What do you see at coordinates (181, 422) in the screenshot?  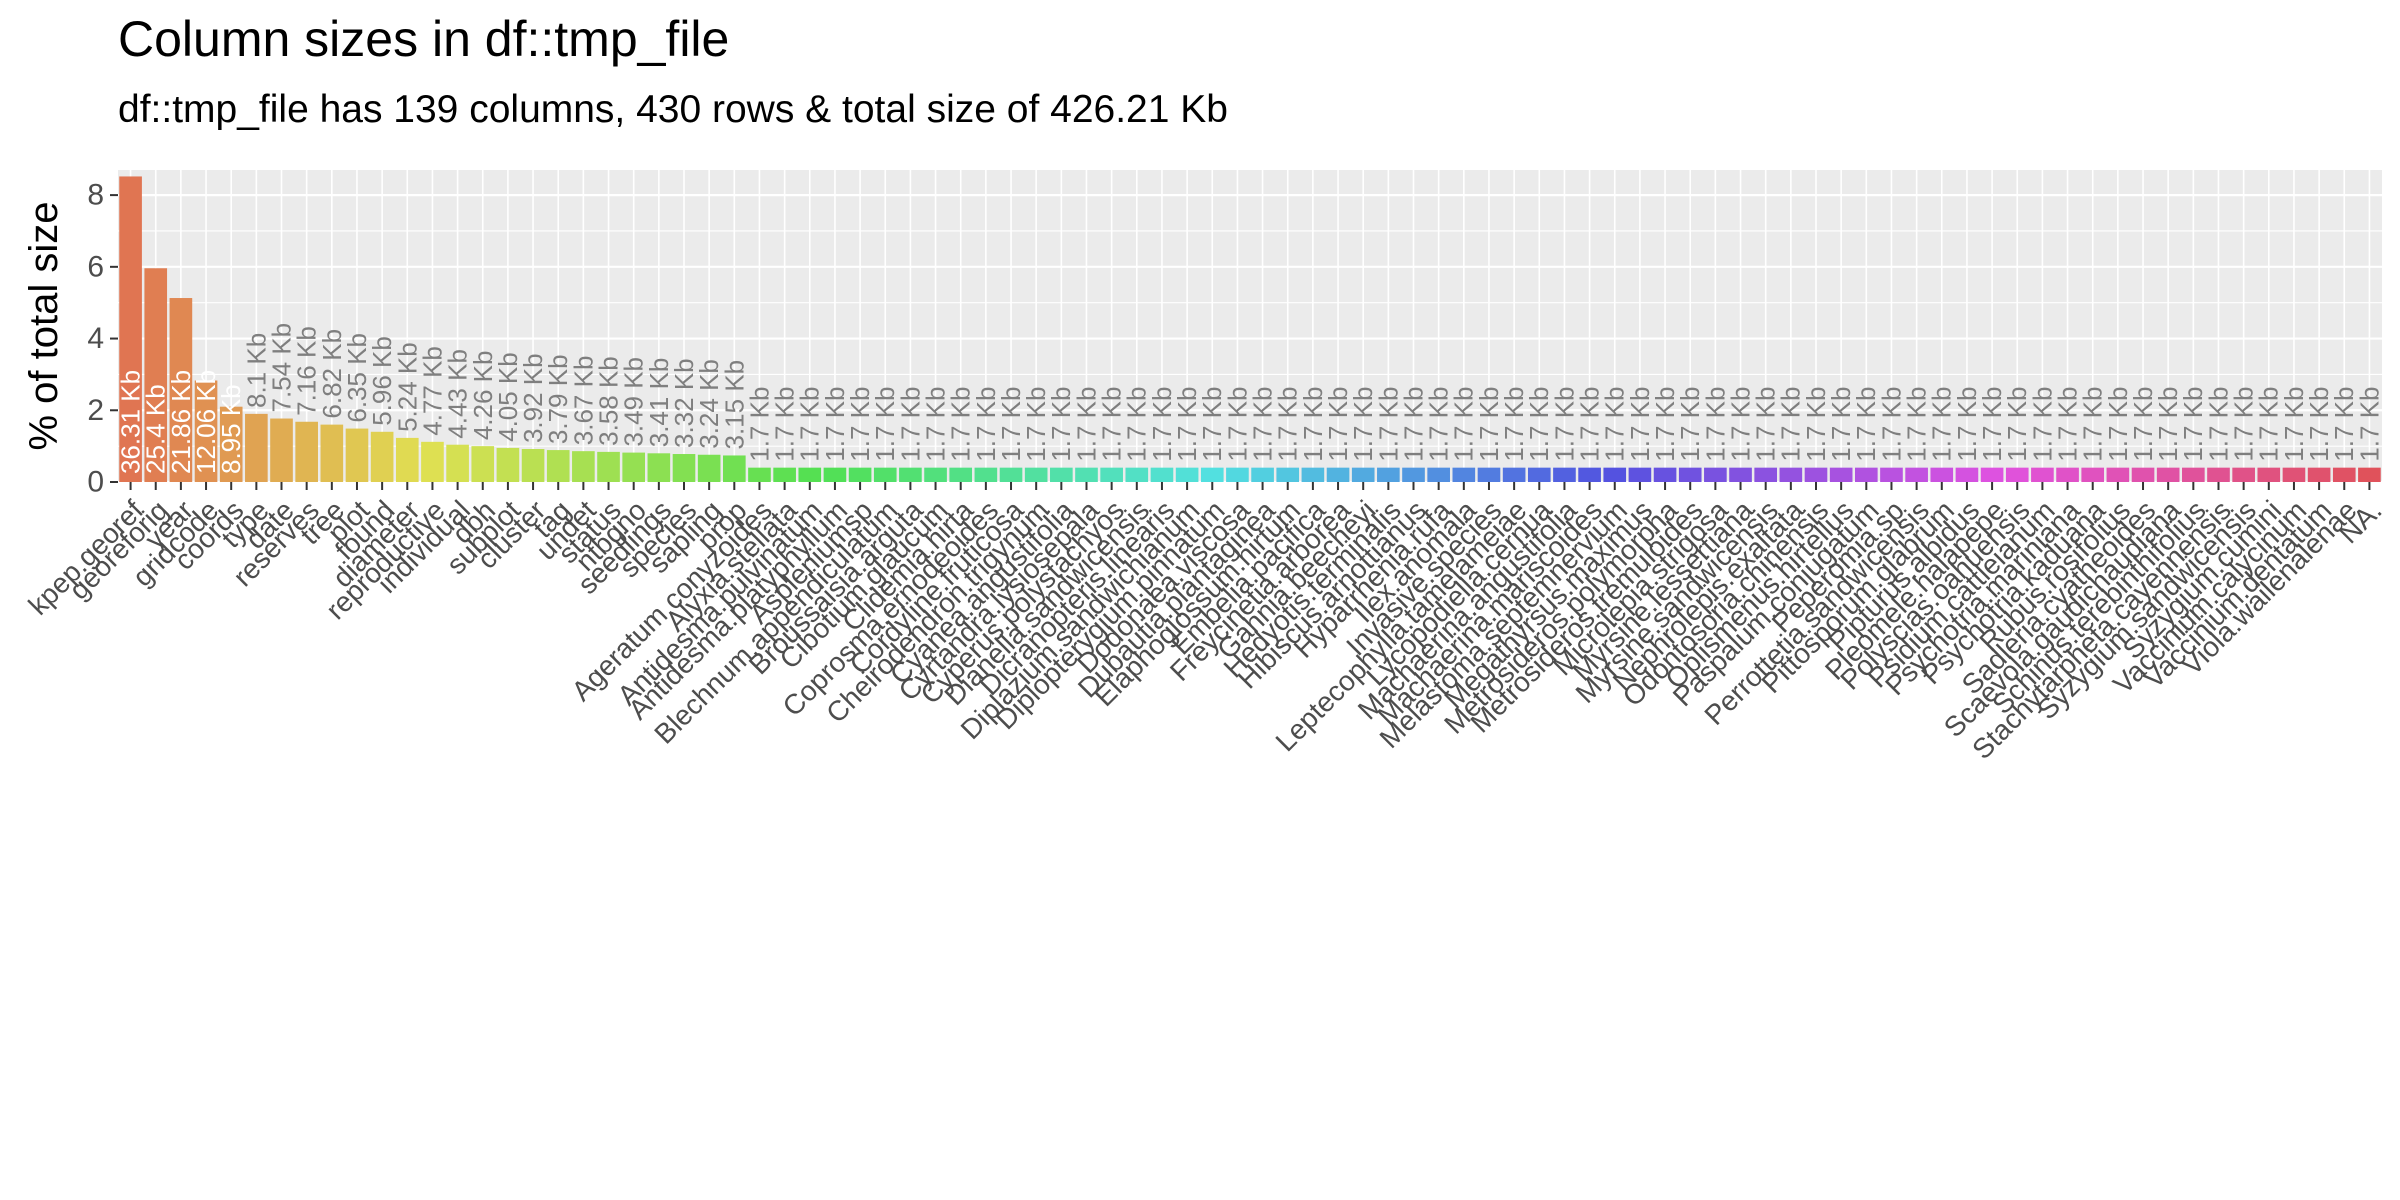 I see `bar-value-label: 21.86 Kb` at bounding box center [181, 422].